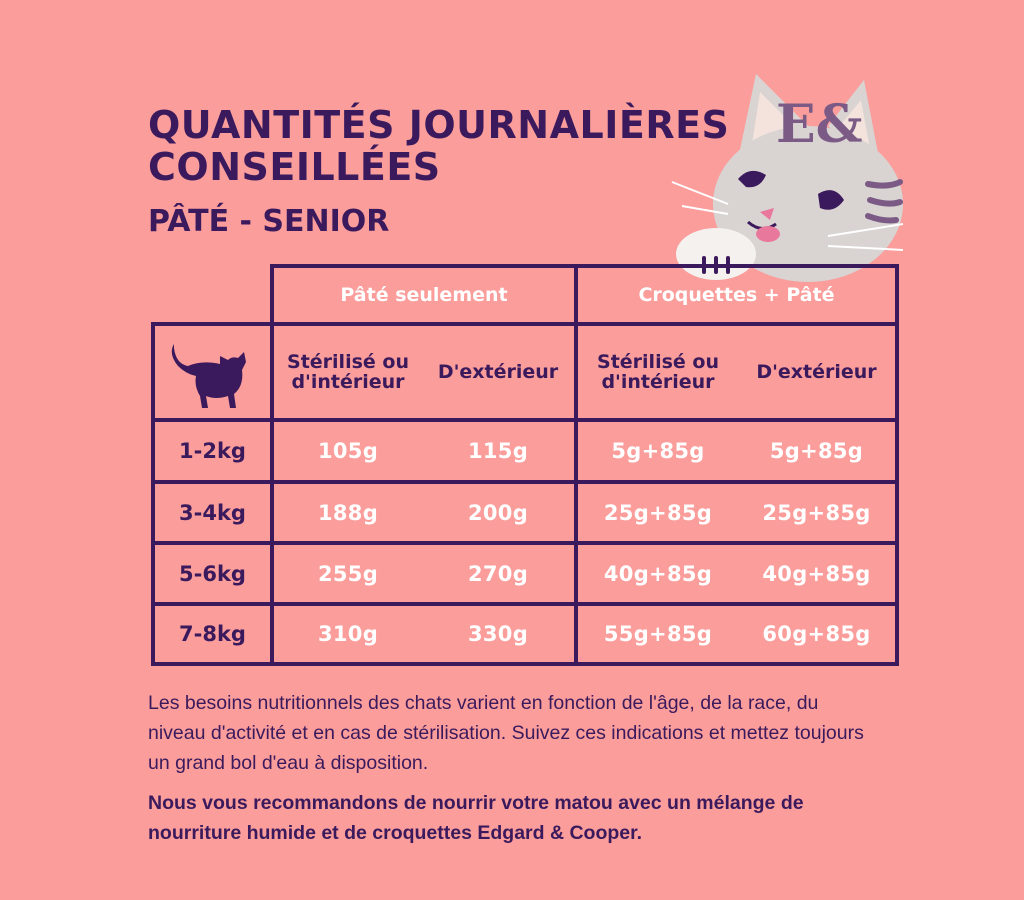  Describe the element at coordinates (658, 634) in the screenshot. I see `portion-value: 55g+85g` at that location.